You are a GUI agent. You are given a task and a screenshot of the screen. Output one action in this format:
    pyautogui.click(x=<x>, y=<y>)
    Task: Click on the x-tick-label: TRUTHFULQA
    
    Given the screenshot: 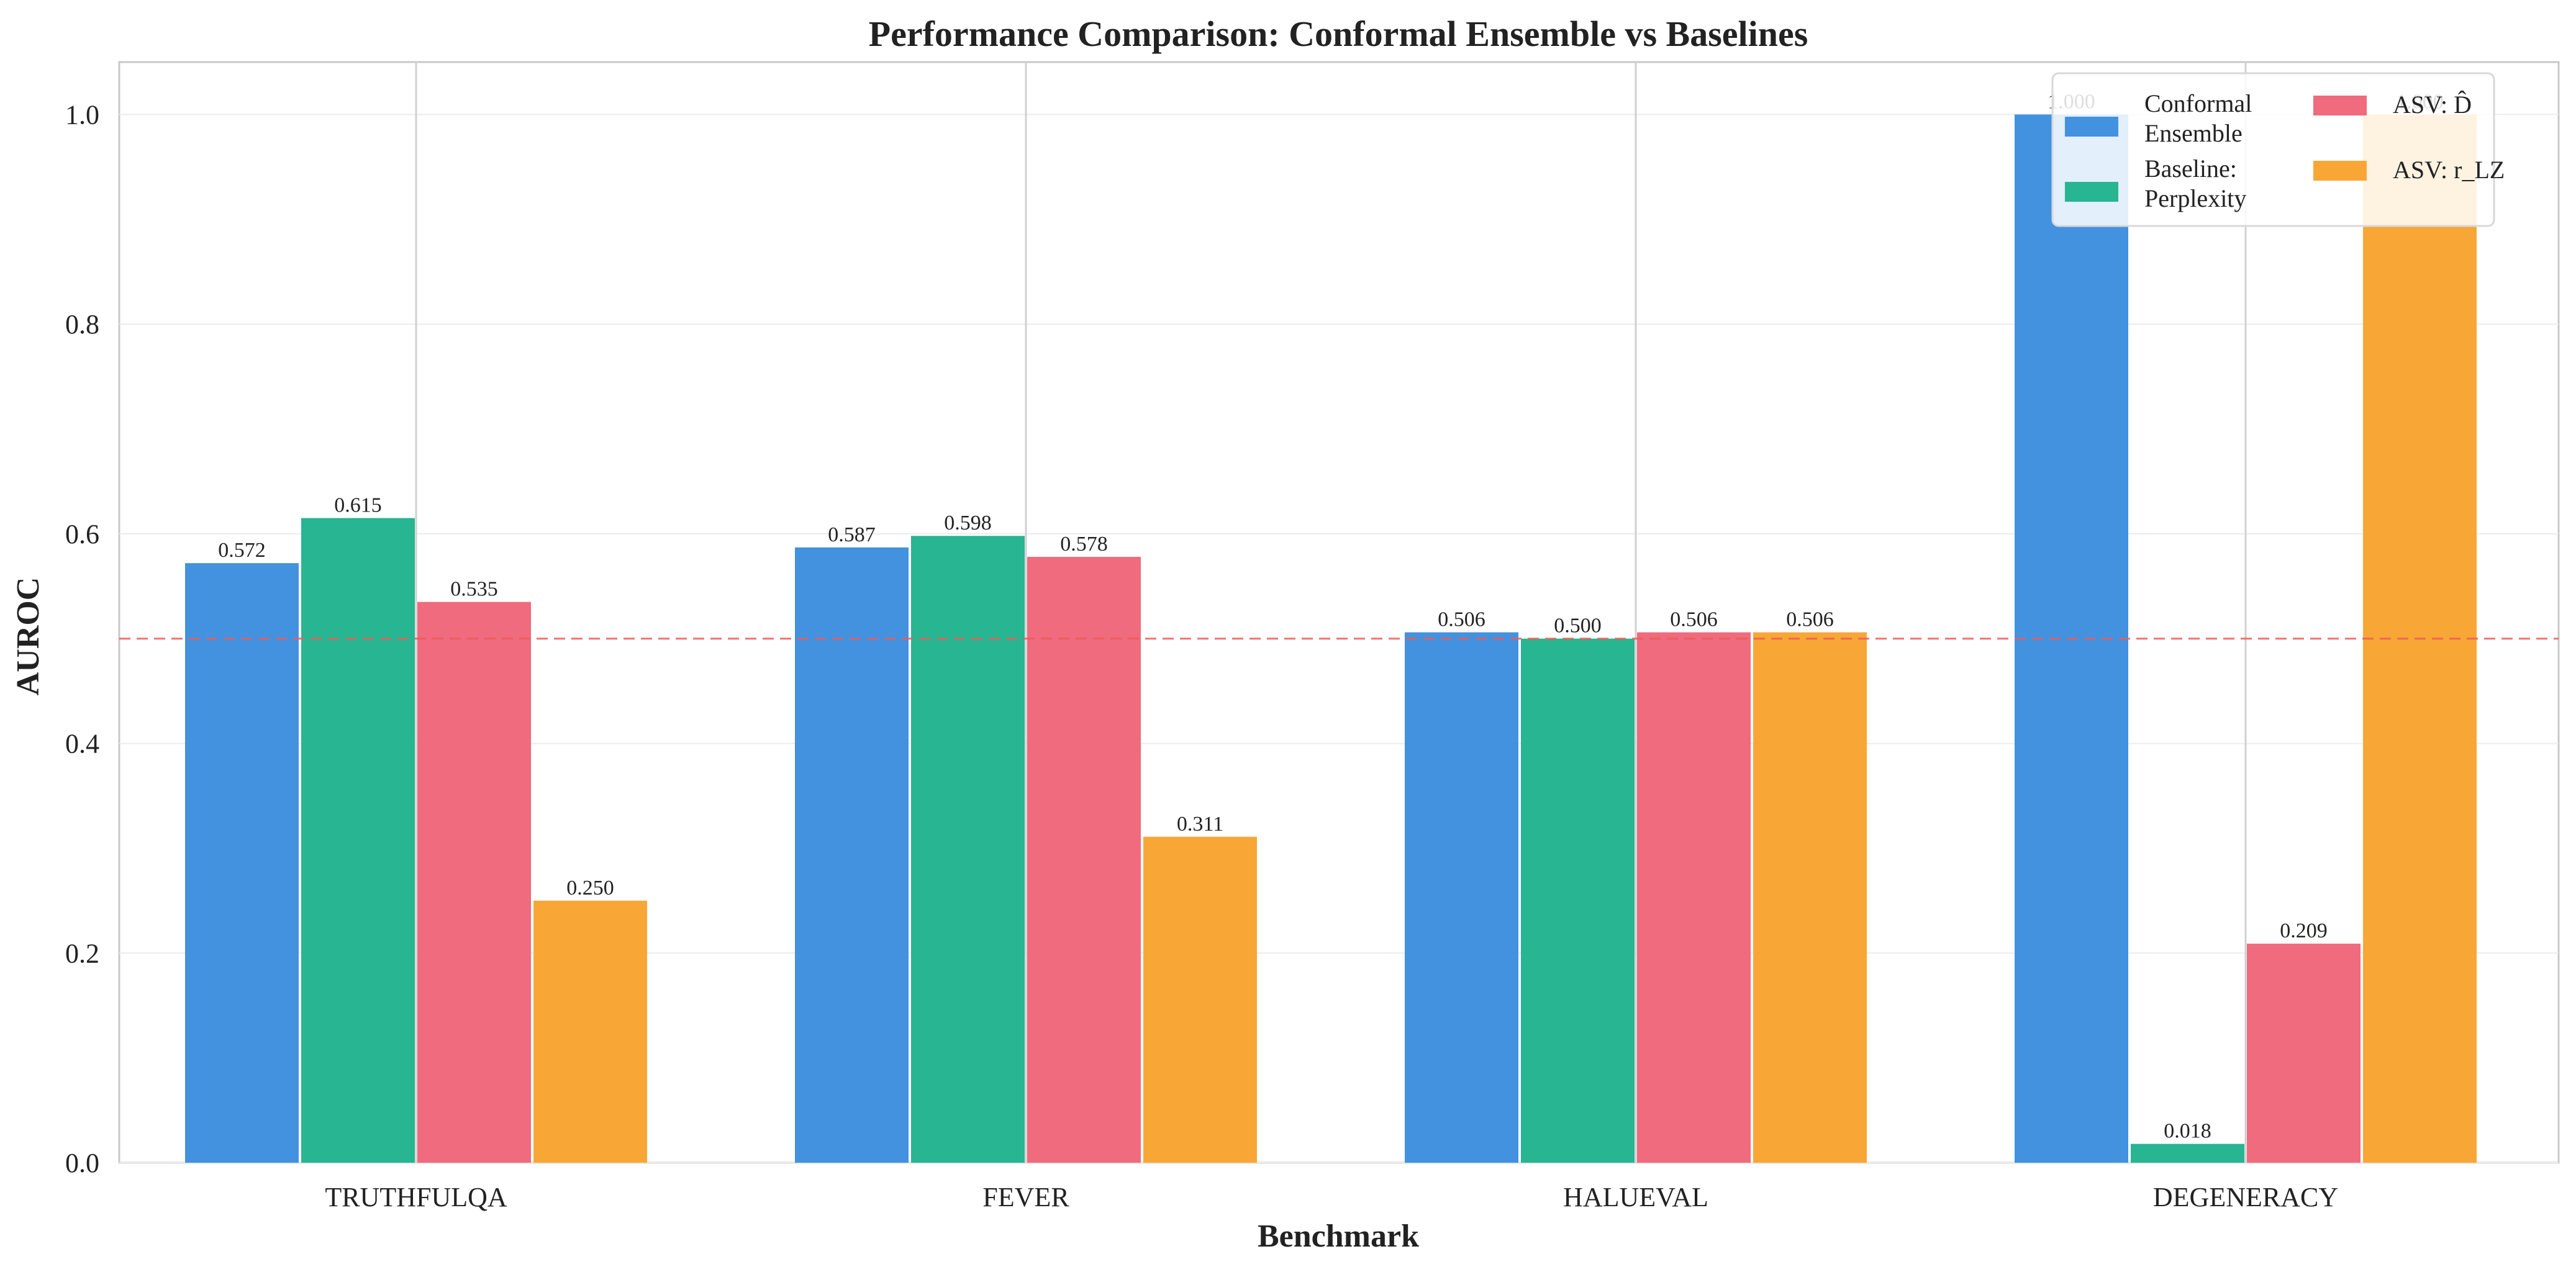 What is the action you would take?
    pyautogui.click(x=416, y=1197)
    